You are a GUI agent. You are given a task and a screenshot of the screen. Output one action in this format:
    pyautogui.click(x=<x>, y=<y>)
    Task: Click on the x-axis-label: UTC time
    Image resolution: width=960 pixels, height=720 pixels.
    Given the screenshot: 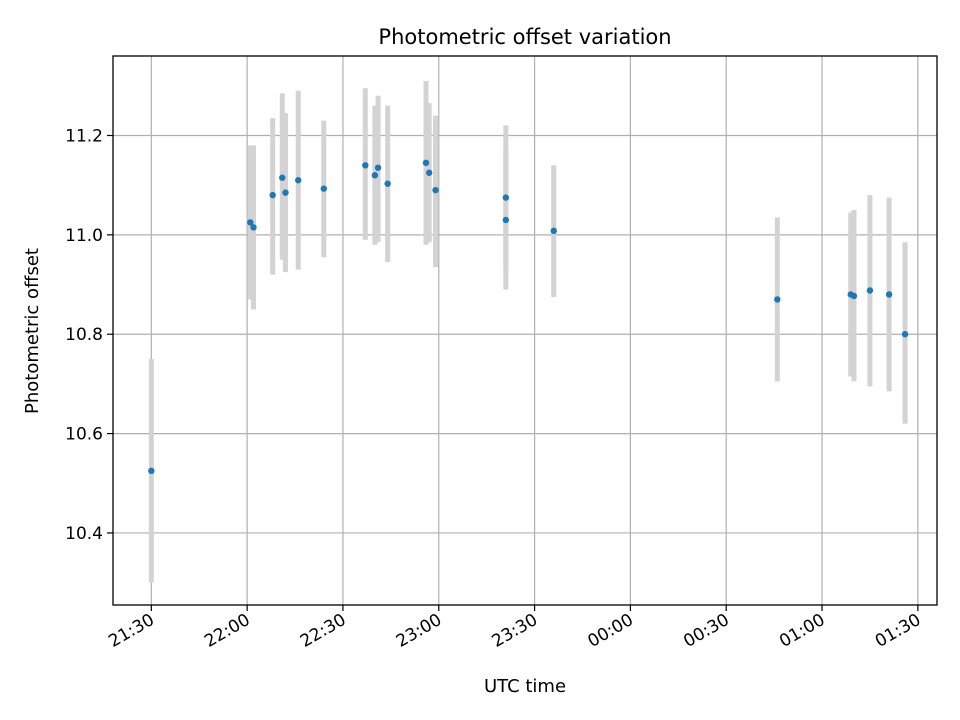 What is the action you would take?
    pyautogui.click(x=525, y=686)
    